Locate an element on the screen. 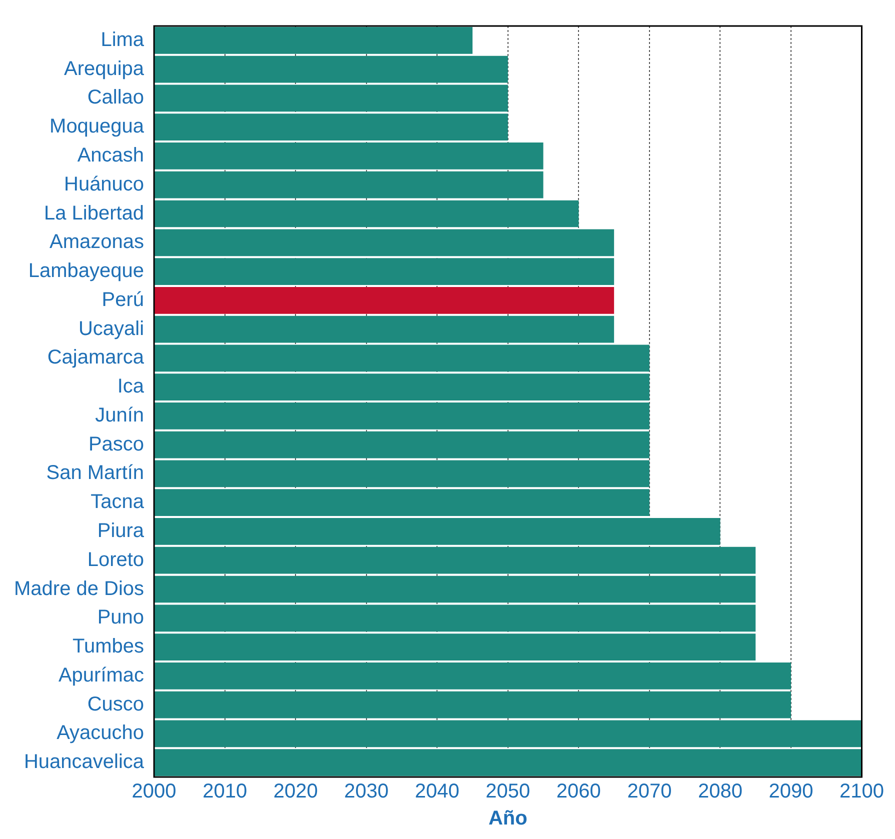  y-tick-label: Loreto is located at coordinates (115, 559).